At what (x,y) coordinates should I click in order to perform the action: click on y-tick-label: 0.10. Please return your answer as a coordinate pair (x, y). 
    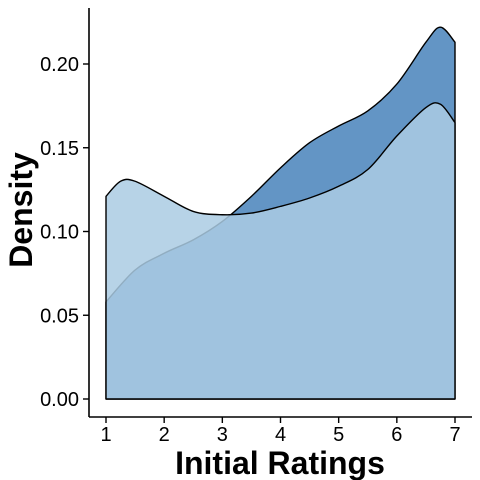
    Looking at the image, I should click on (59, 233).